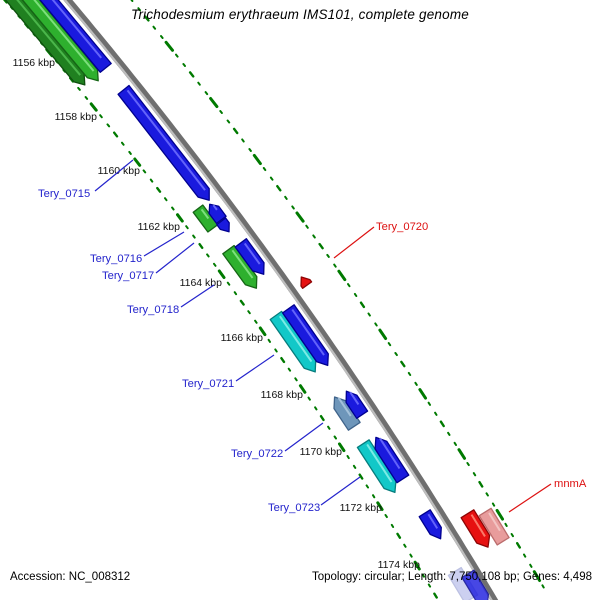 This screenshot has width=600, height=600. Describe the element at coordinates (570, 484) in the screenshot. I see `gene-label-mnma: mnmA` at that location.